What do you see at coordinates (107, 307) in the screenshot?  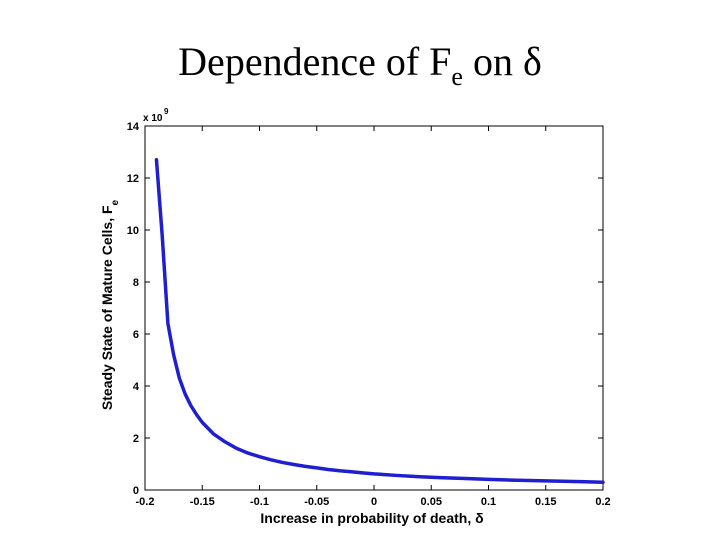 I see `y-axis-label-main: Steady State of Mature Cells, F` at bounding box center [107, 307].